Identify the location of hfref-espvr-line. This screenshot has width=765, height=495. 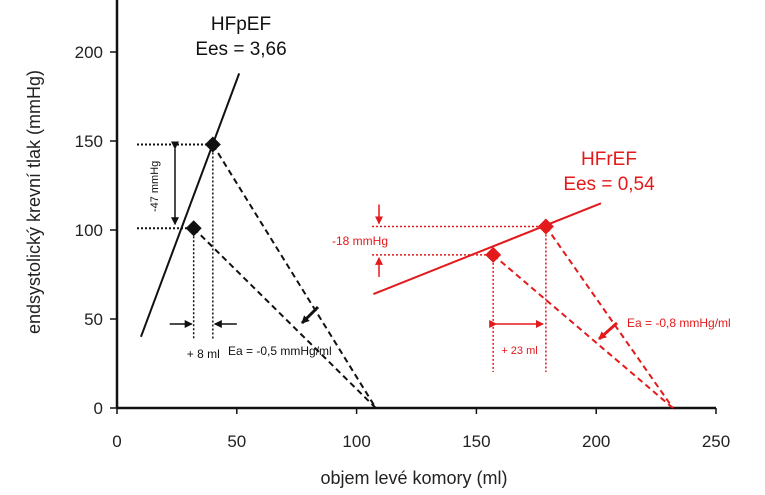
(487, 249).